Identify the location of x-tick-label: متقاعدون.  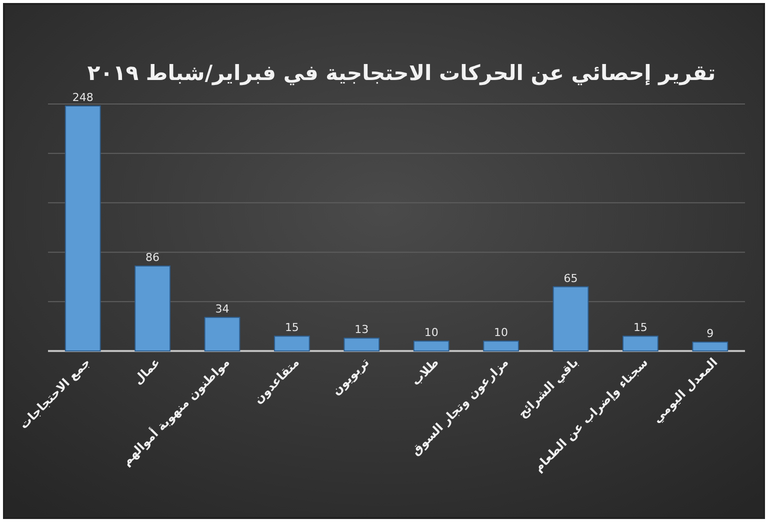
(276, 380).